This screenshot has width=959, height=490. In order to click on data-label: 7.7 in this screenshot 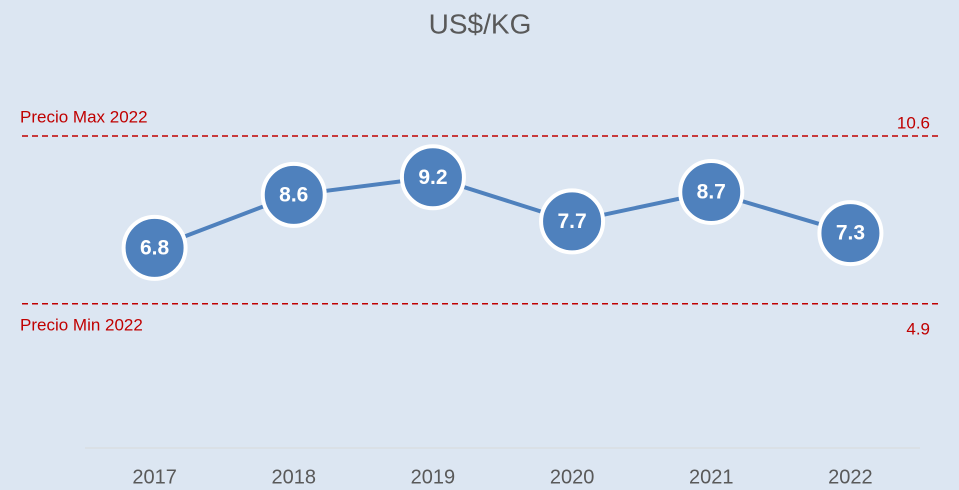, I will do `click(571, 221)`.